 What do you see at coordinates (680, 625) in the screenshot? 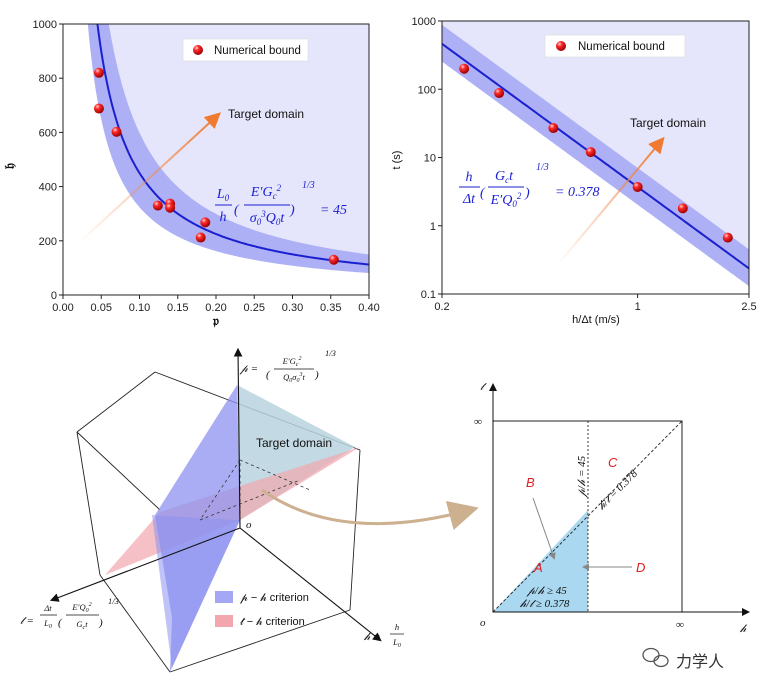
I see `infinity-x-label: ∞` at bounding box center [680, 625].